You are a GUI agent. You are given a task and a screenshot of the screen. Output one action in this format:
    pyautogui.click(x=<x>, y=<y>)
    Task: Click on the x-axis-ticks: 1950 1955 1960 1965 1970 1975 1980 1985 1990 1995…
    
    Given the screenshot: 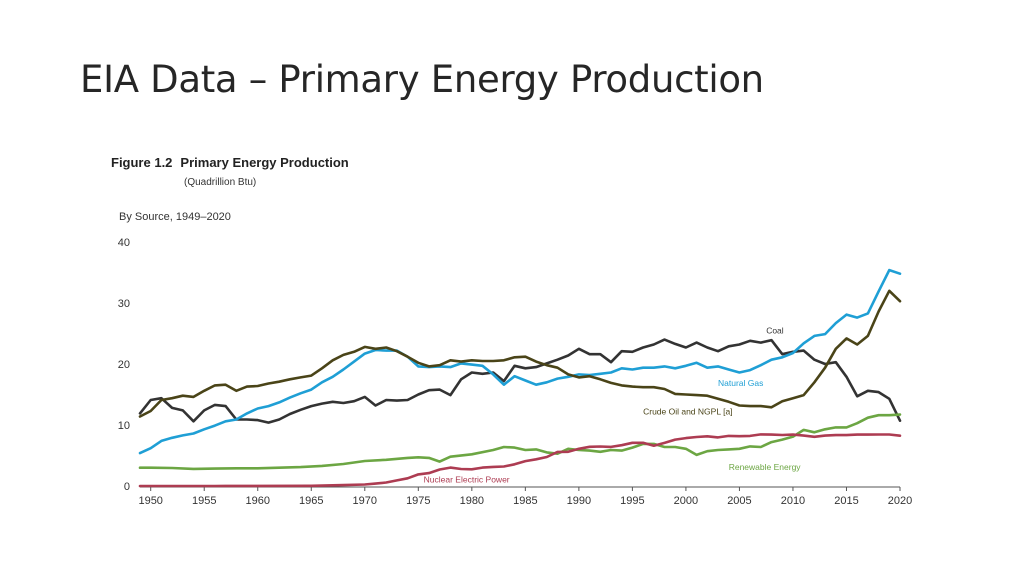 What is the action you would take?
    pyautogui.click(x=525, y=497)
    